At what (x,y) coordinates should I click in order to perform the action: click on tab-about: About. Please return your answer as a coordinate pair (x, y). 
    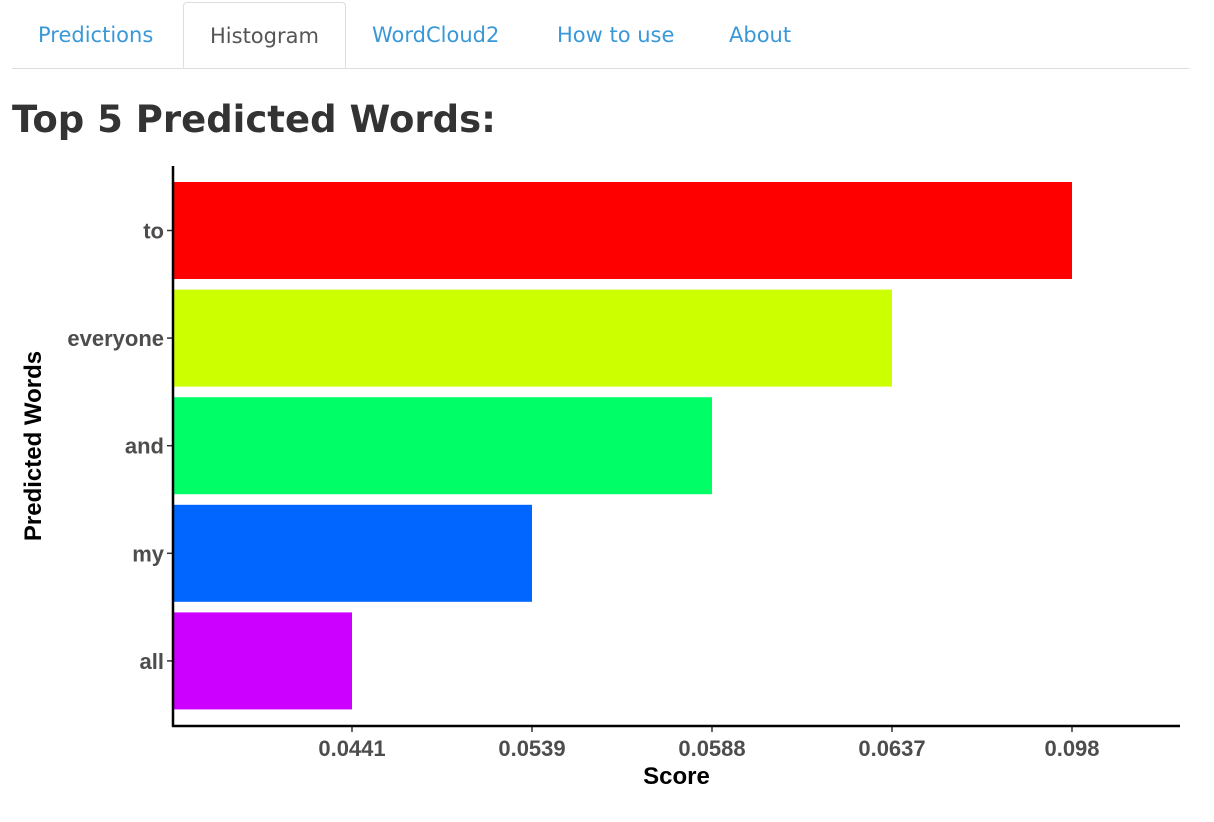
    Looking at the image, I should click on (760, 35).